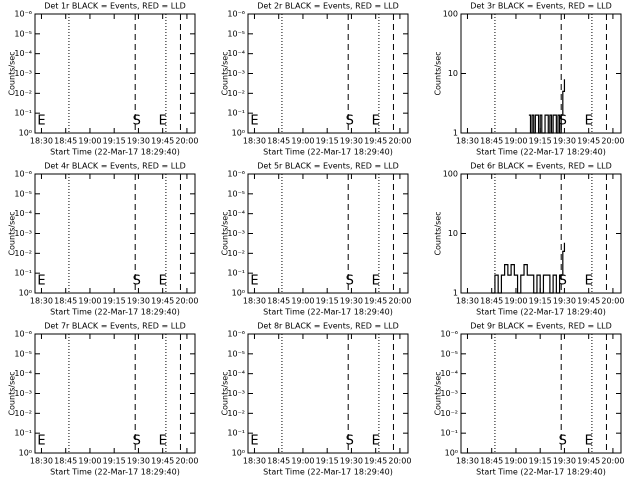 The width and height of the screenshot is (640, 480). Describe the element at coordinates (541, 6) in the screenshot. I see `panel-title: Det 3r BLACK = Events, RED = LLD` at that location.